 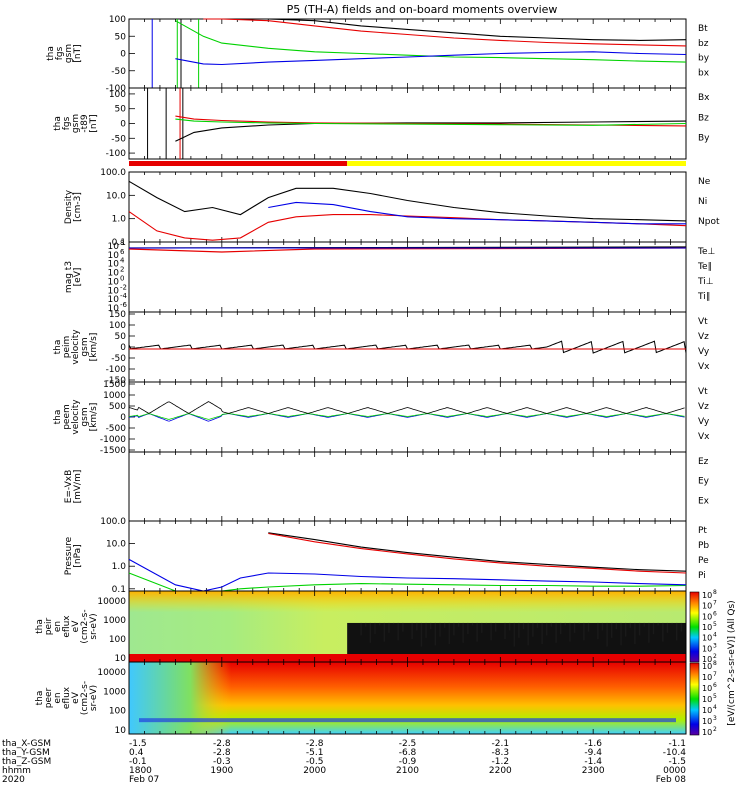 I want to click on ylabel-text: mag t3, so click(x=69, y=277).